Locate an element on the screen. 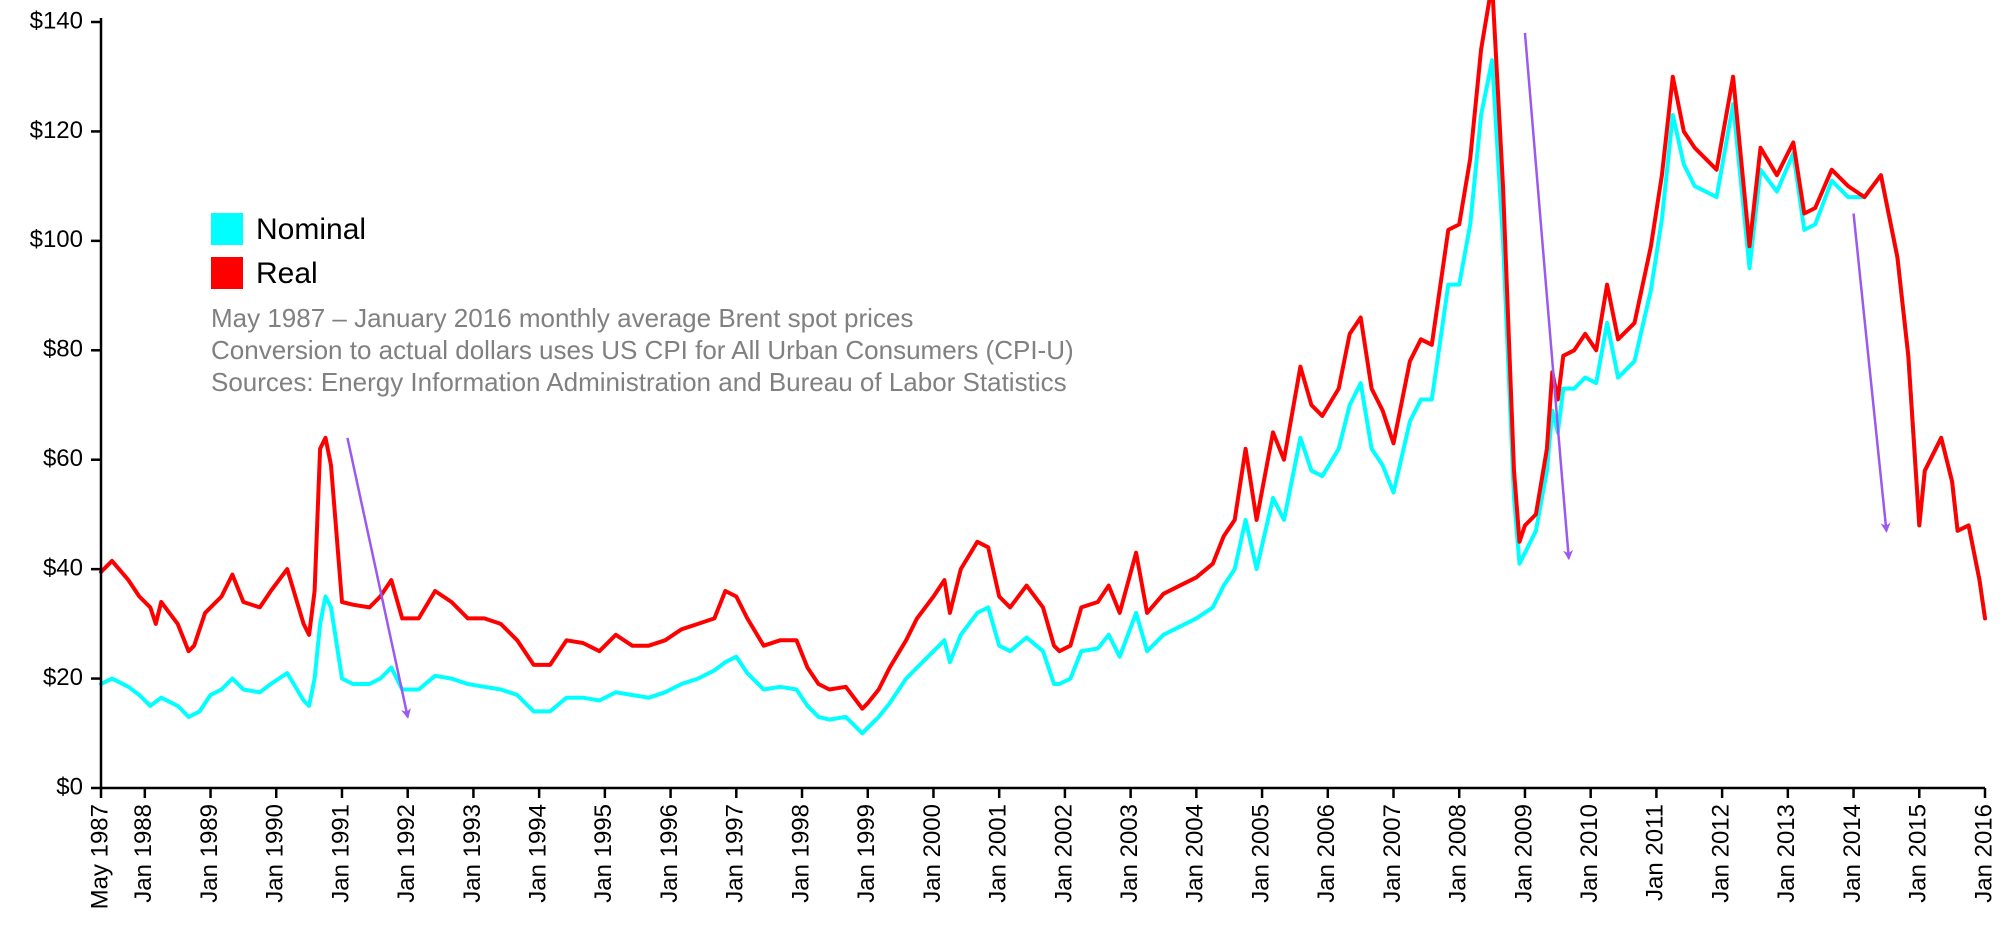  x-tick-label: Jan 1990 is located at coordinates (275, 853).